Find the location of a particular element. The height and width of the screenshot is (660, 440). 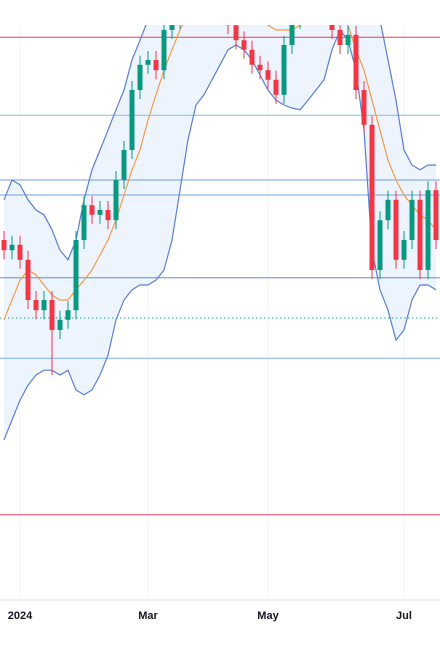

x-axis: 2024 Mar May Jul is located at coordinates (210, 616).